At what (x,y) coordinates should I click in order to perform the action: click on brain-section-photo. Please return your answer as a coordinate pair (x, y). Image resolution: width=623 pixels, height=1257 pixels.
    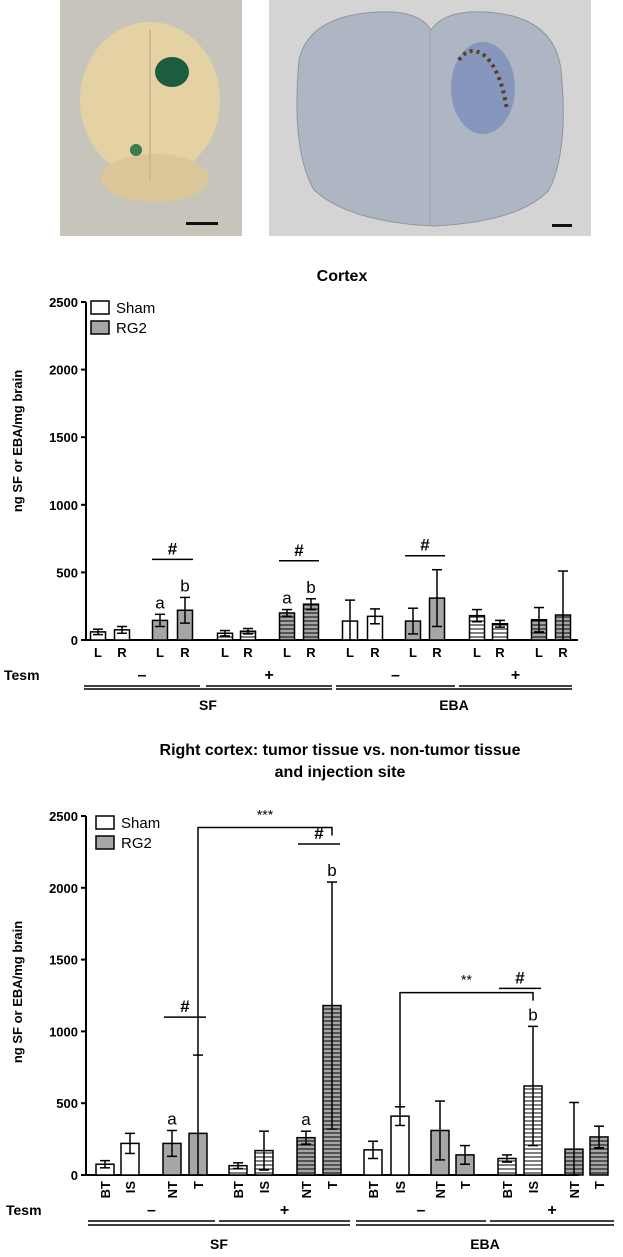
    Looking at the image, I should click on (430, 118).